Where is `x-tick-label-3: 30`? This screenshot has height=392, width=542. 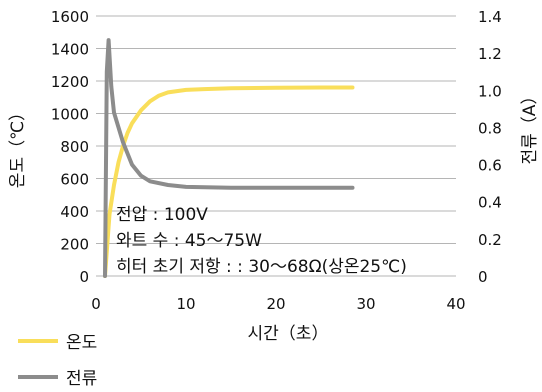
x-tick-label-3: 30 is located at coordinates (365, 304).